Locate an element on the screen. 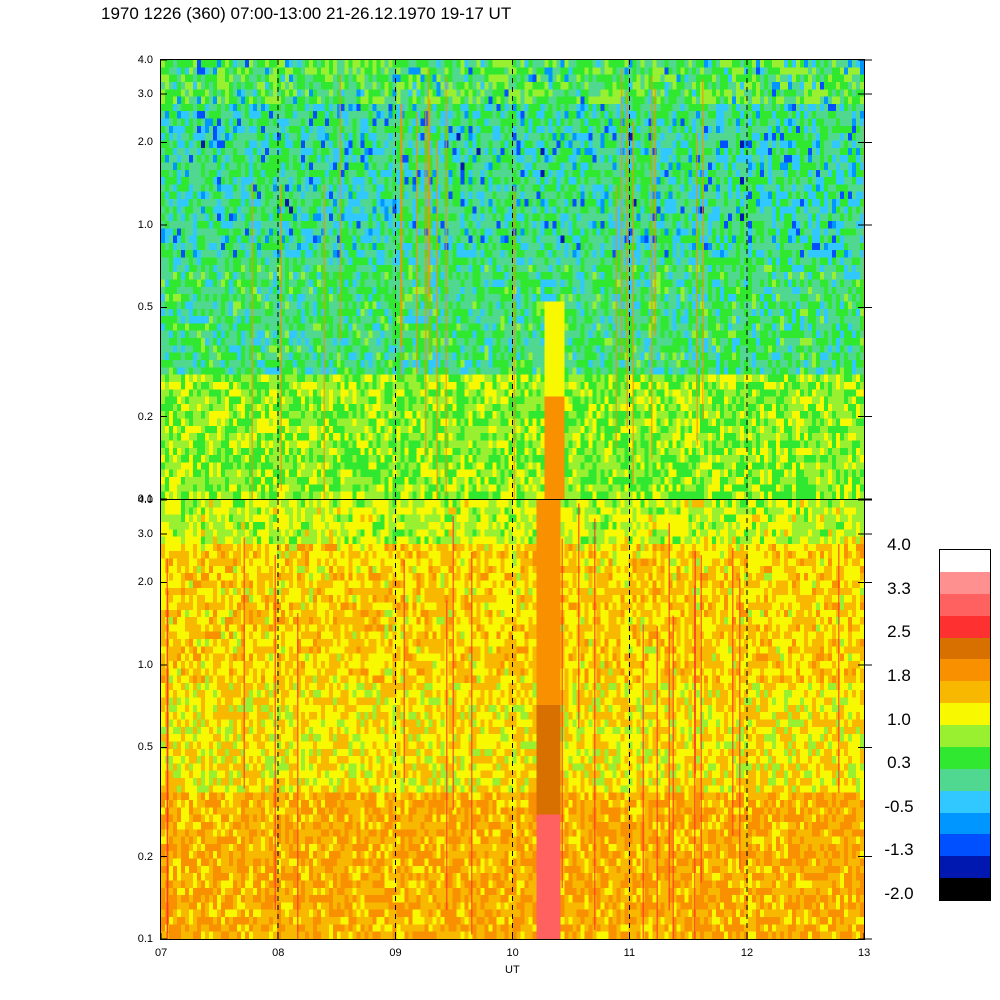  colorbar-label: 1.0 is located at coordinates (899, 719).